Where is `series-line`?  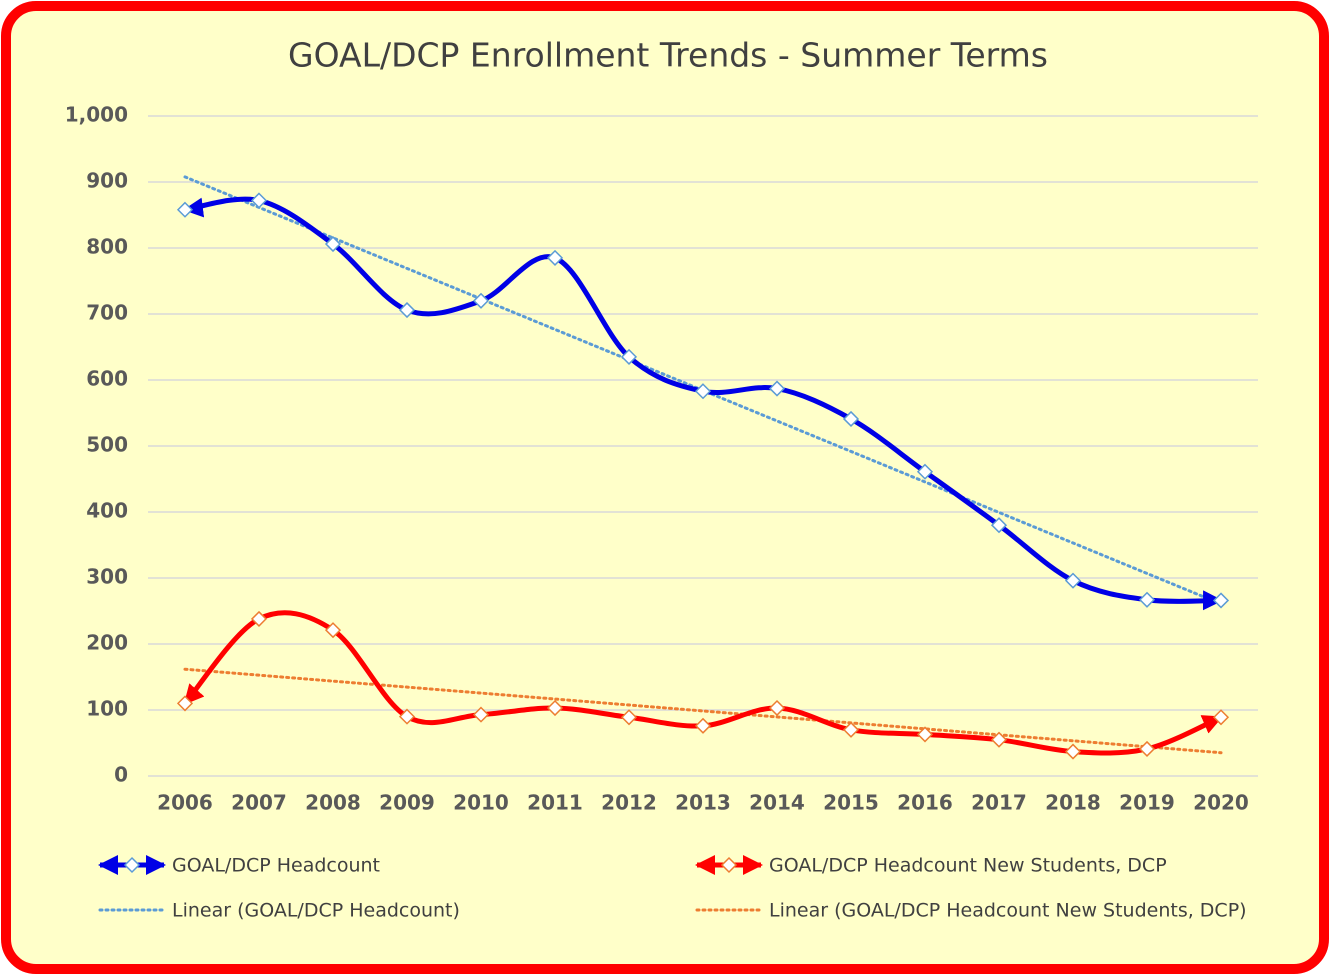
series-line is located at coordinates (703, 683).